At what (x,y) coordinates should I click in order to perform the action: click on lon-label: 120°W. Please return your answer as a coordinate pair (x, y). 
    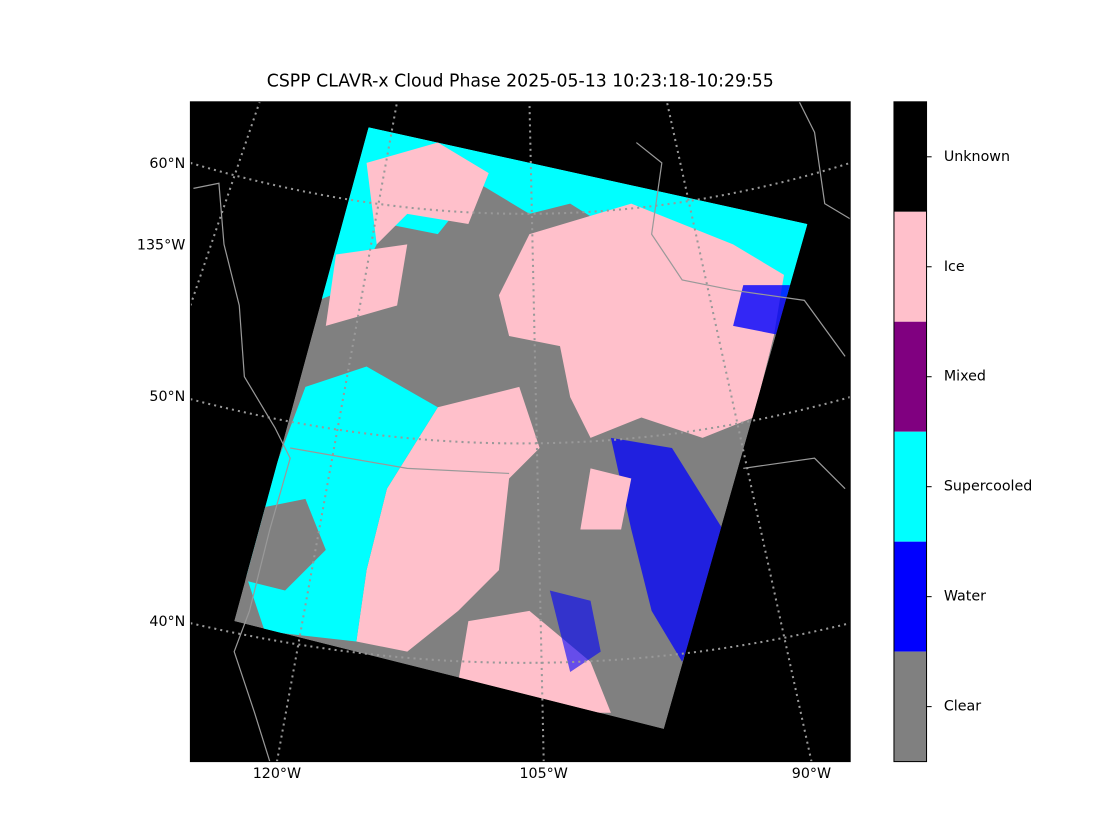
    Looking at the image, I should click on (277, 774).